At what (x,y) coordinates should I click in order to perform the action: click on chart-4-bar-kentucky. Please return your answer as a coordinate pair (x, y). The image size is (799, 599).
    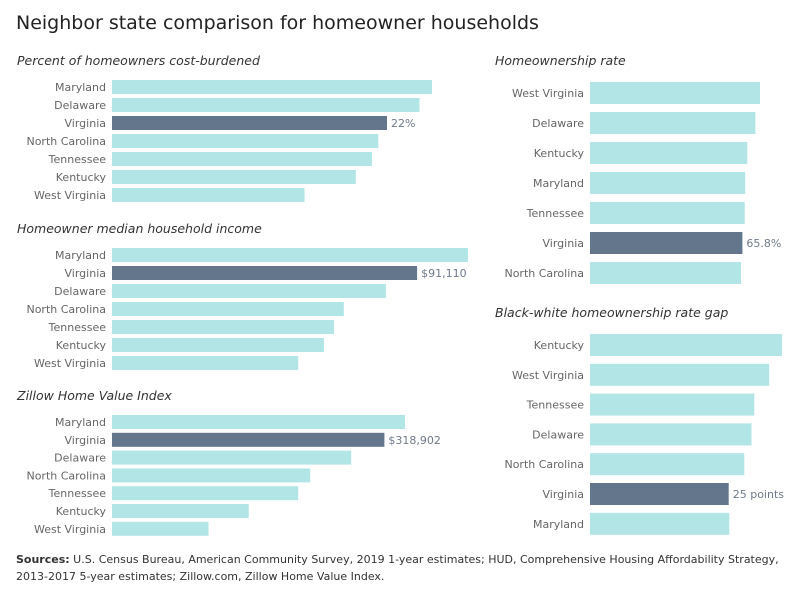
    Looking at the image, I should click on (669, 153).